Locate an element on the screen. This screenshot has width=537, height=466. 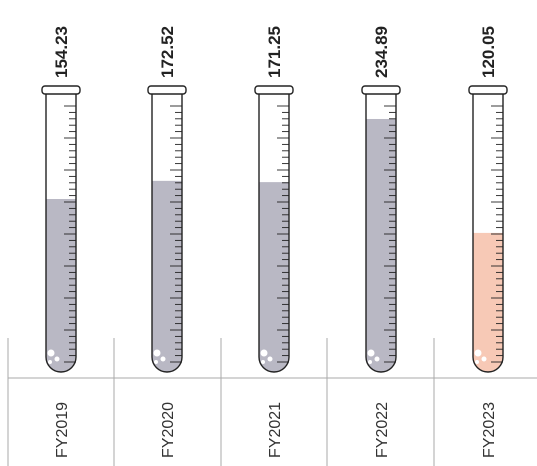
tube-fy2023: 120.05 FY2023 is located at coordinates (488, 242).